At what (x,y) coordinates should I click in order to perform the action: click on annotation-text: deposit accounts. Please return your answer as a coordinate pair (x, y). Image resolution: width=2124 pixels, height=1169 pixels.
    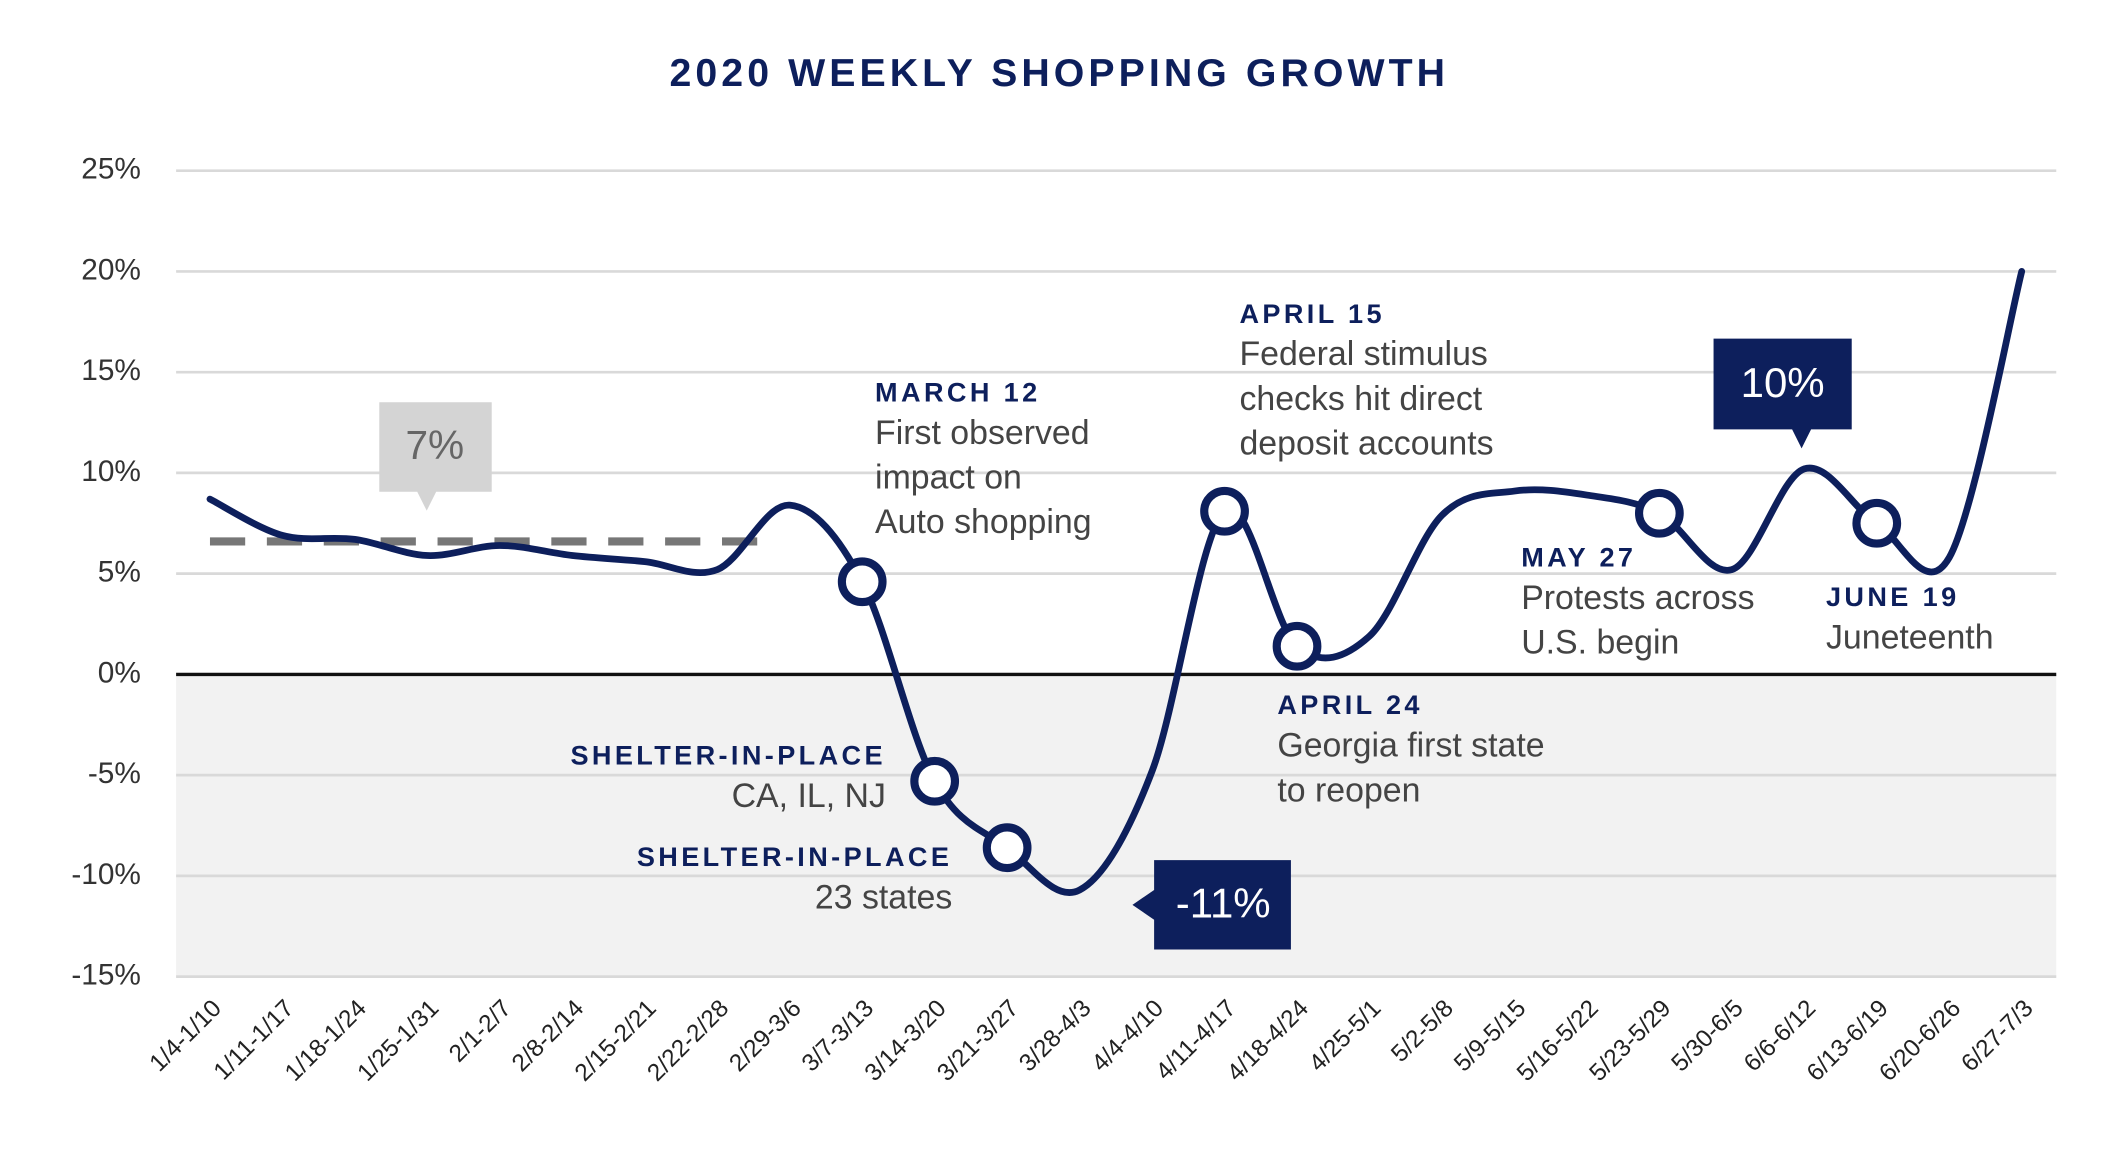
    Looking at the image, I should click on (1366, 444).